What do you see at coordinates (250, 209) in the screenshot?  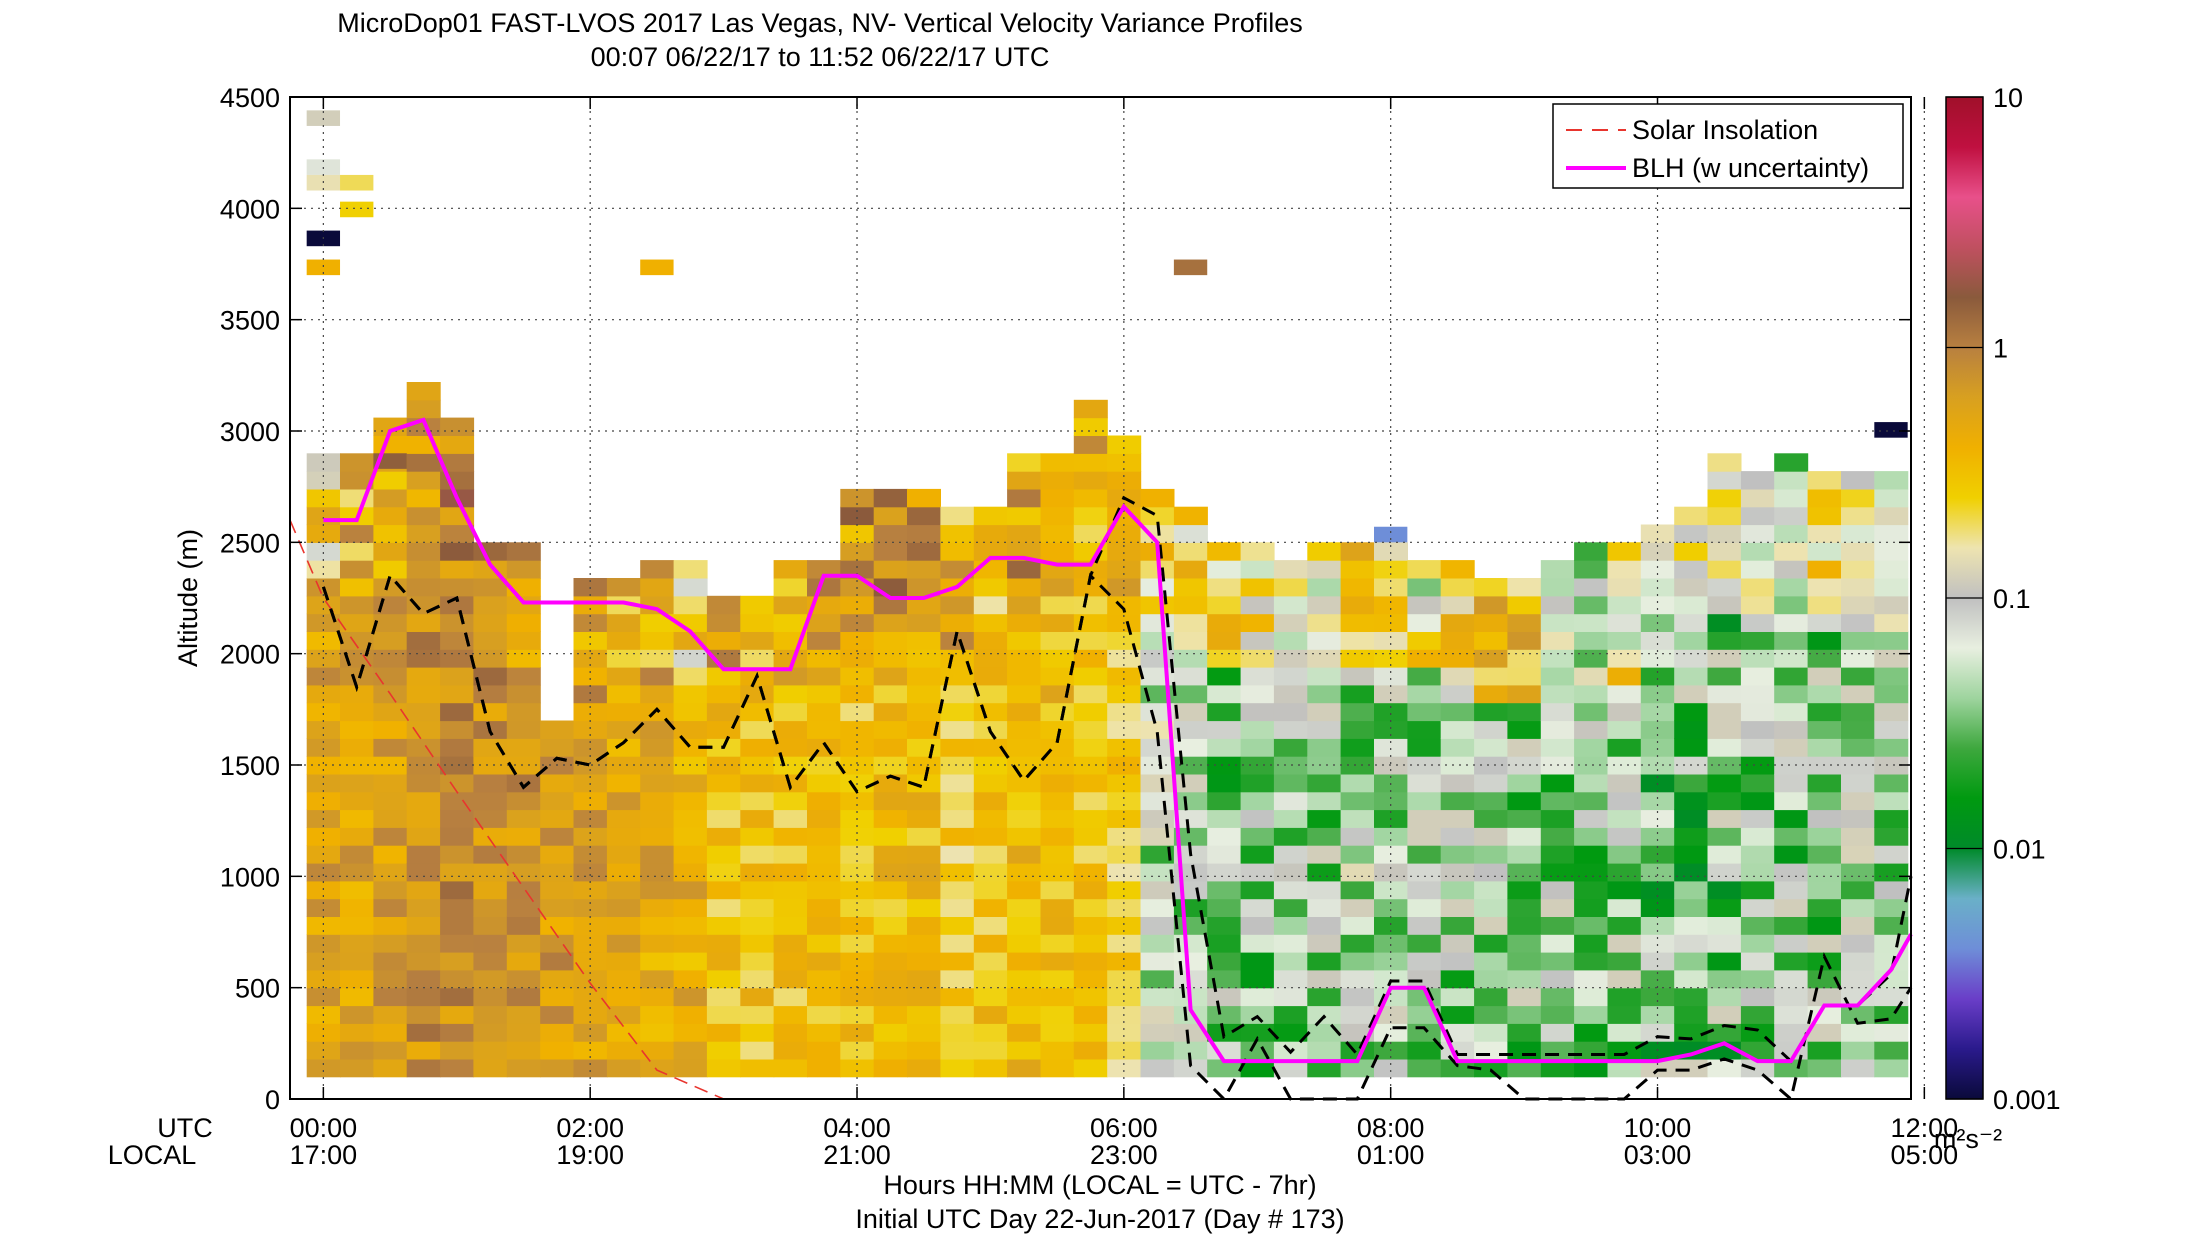 I see `y-tick-label: 4000` at bounding box center [250, 209].